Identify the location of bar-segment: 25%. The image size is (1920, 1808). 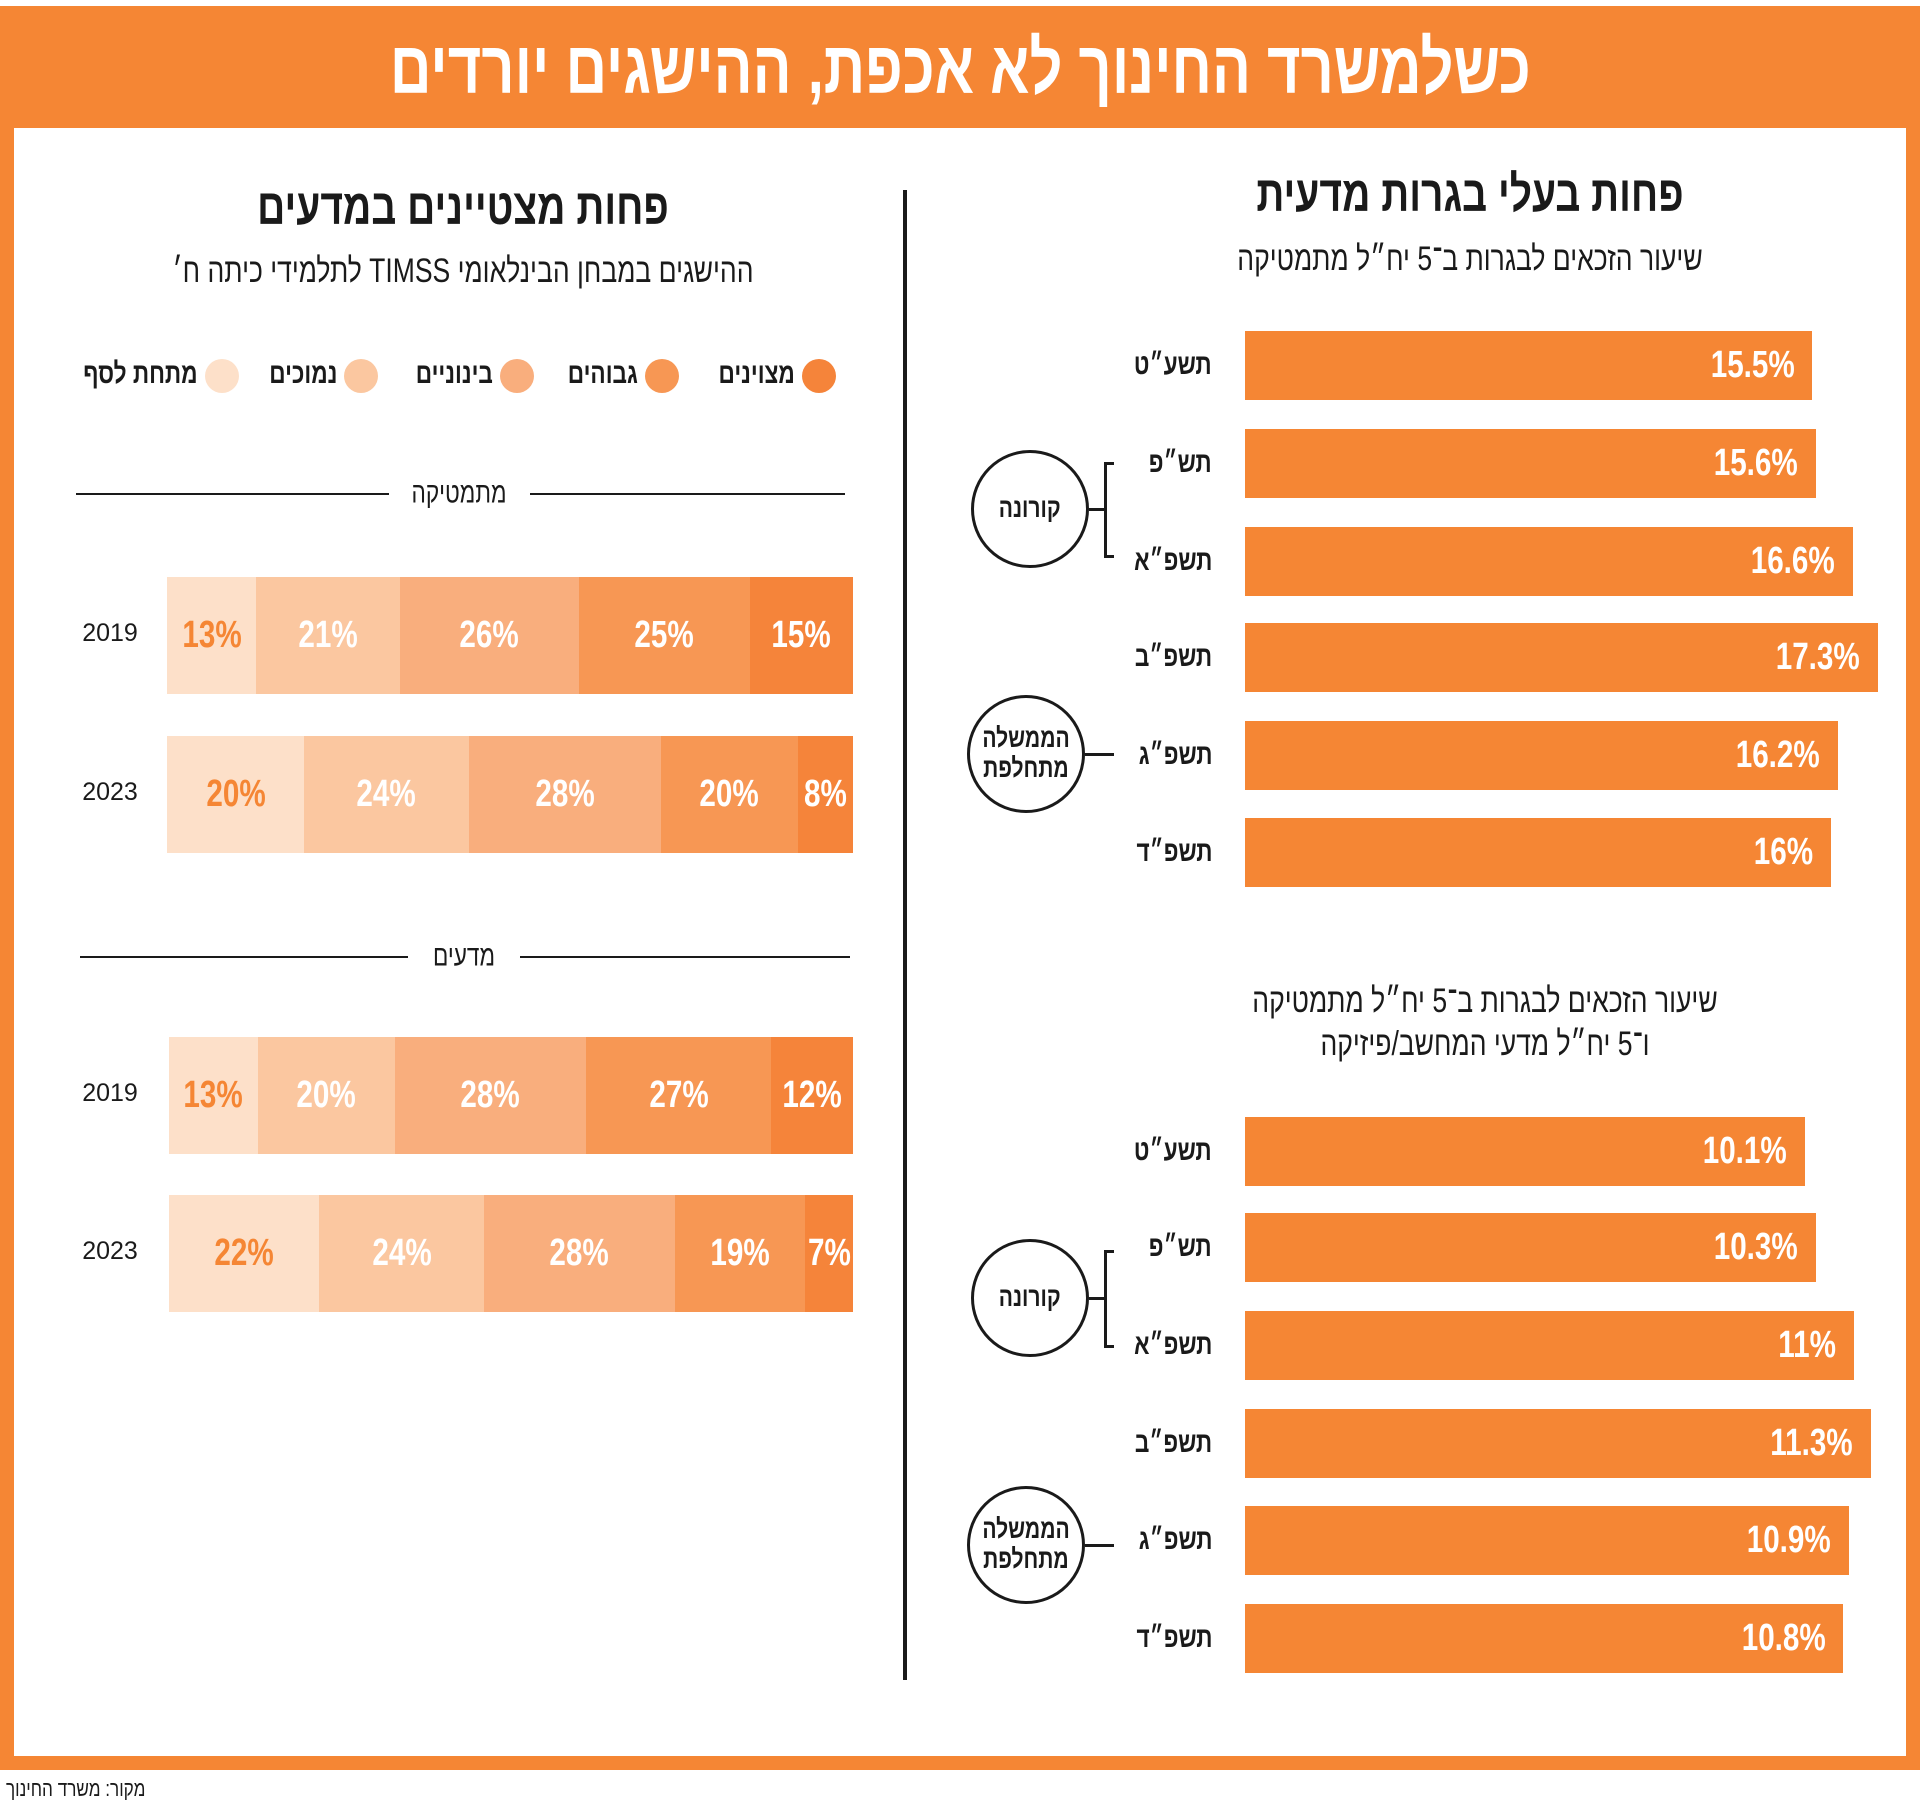
(664, 635).